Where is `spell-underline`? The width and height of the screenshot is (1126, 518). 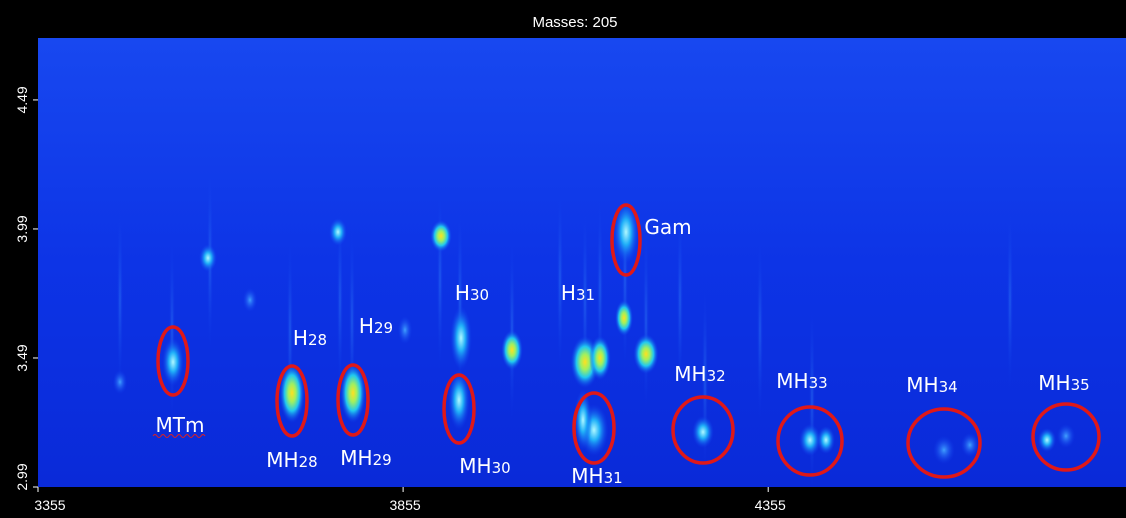
spell-underline is located at coordinates (179, 436).